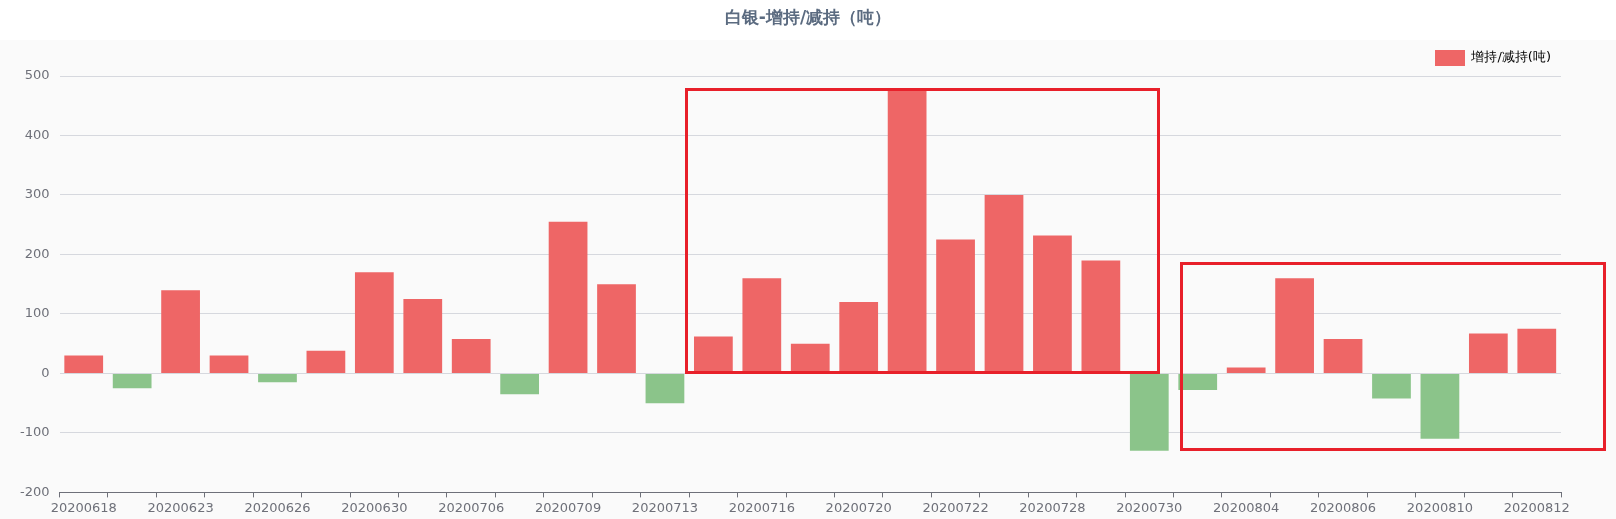 This screenshot has height=519, width=1616. Describe the element at coordinates (1149, 507) in the screenshot. I see `x-tick-label: 20200730` at that location.